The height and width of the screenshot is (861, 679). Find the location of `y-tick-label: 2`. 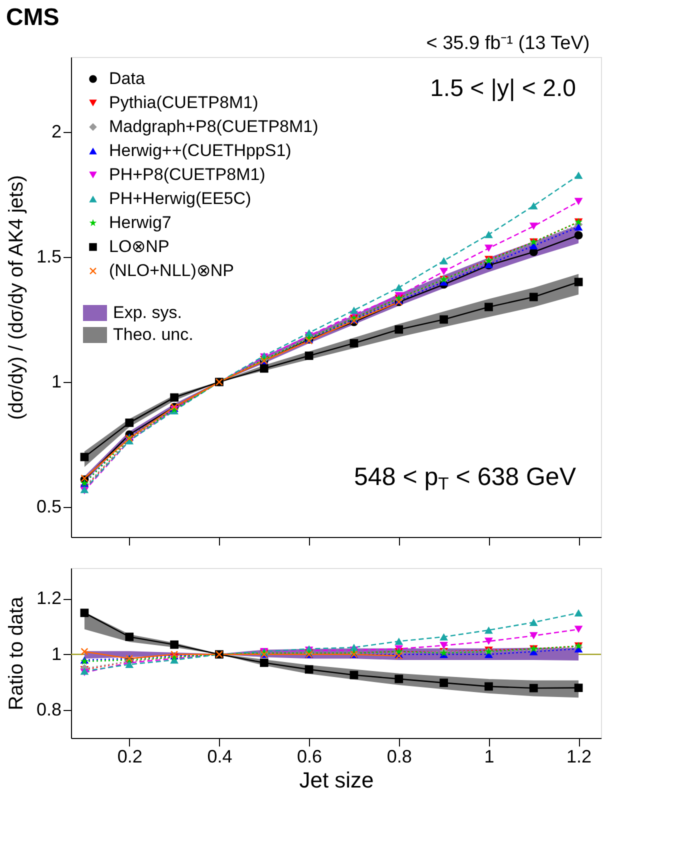

y-tick-label: 2 is located at coordinates (56, 132).